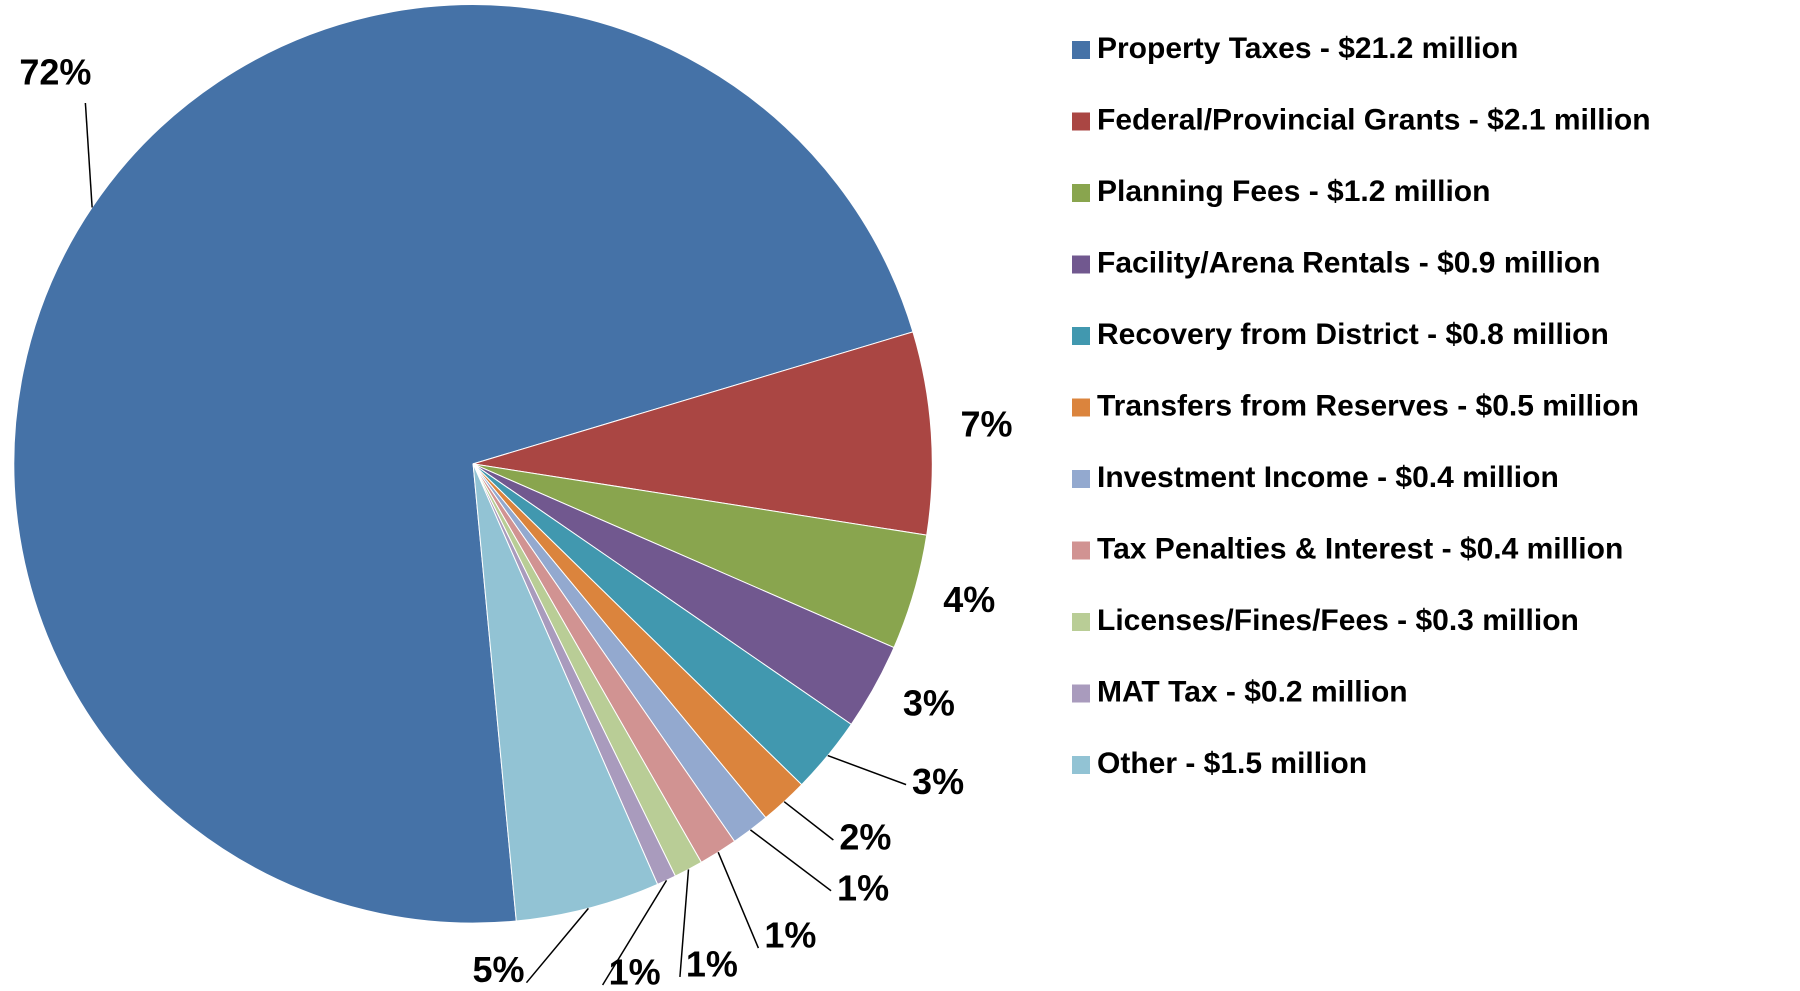 The width and height of the screenshot is (1800, 991). I want to click on data-label: 4%, so click(969, 599).